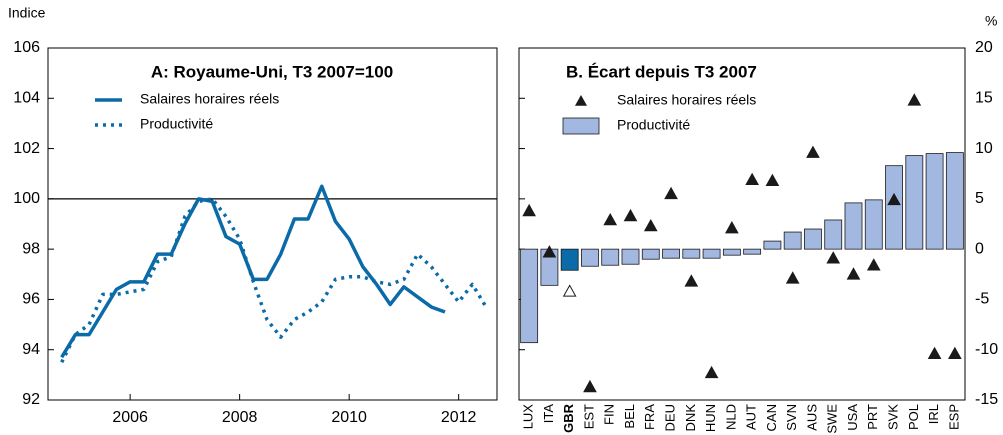  I want to click on y-tick-label: 102, so click(26, 148).